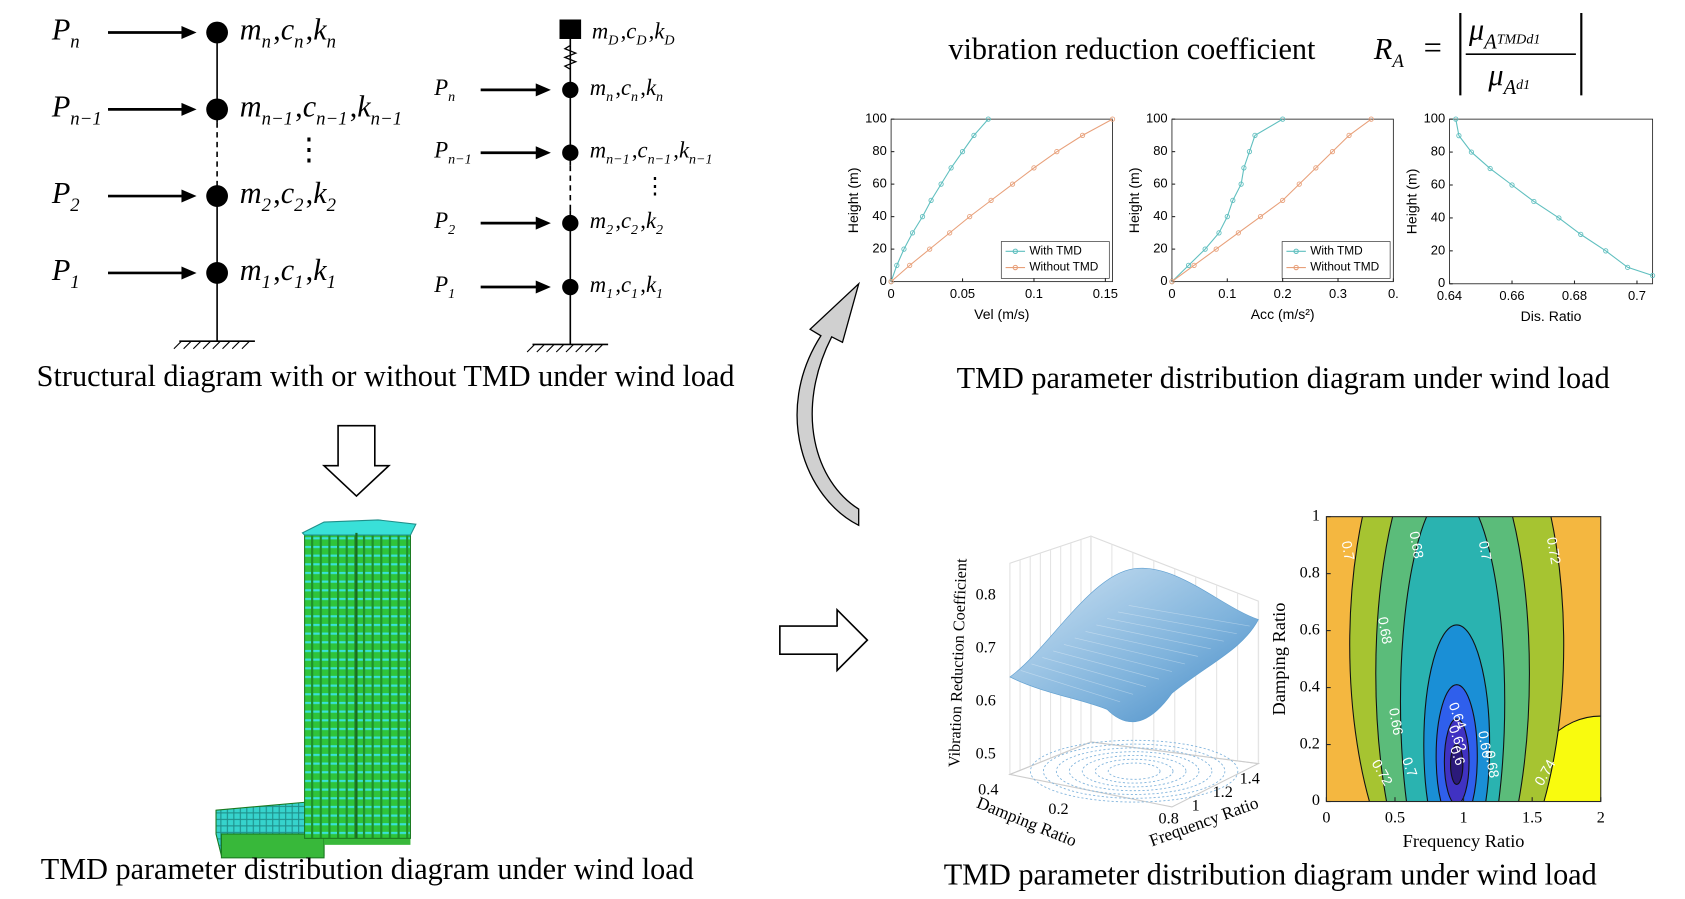  What do you see at coordinates (891, 293) in the screenshot?
I see `x-tick-label: 0` at bounding box center [891, 293].